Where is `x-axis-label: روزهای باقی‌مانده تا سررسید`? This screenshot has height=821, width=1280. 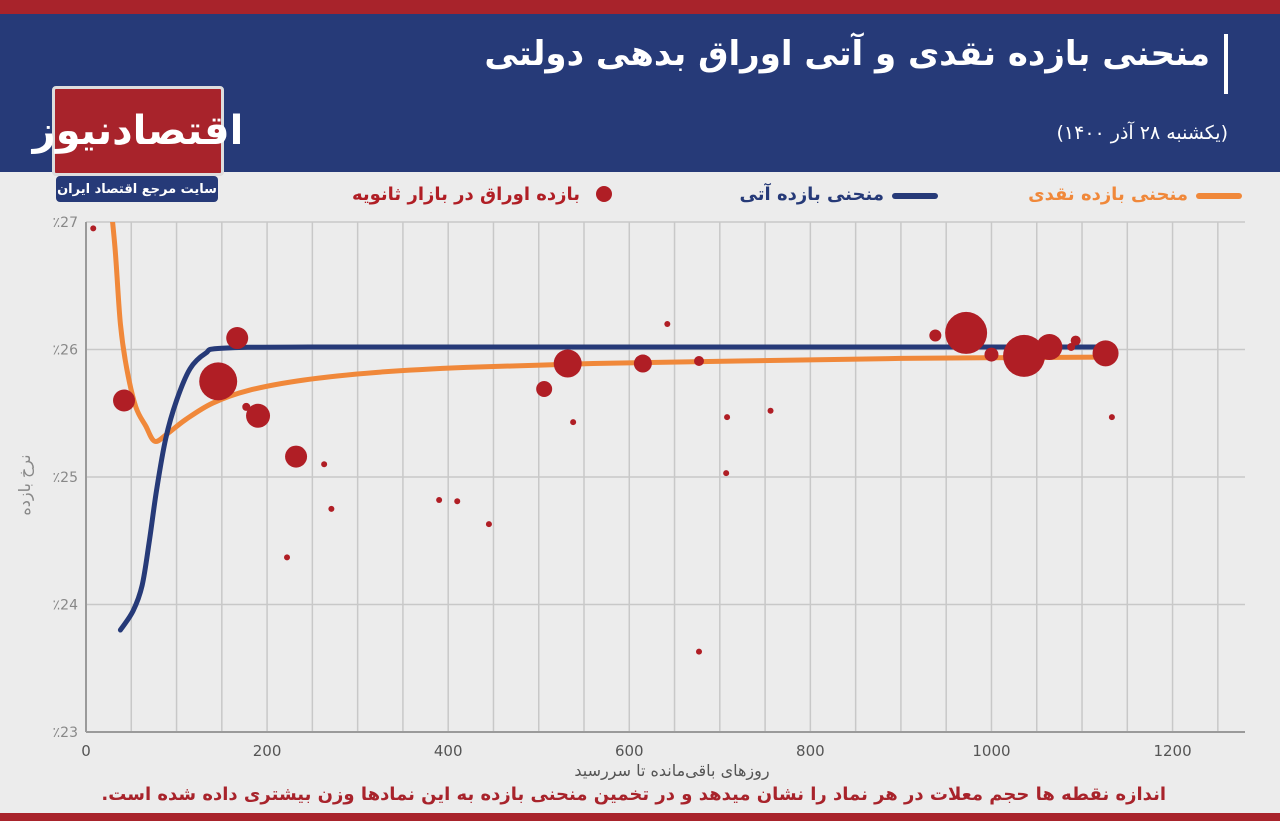 x-axis-label: روزهای باقی‌مانده تا سررسید is located at coordinates (671, 771).